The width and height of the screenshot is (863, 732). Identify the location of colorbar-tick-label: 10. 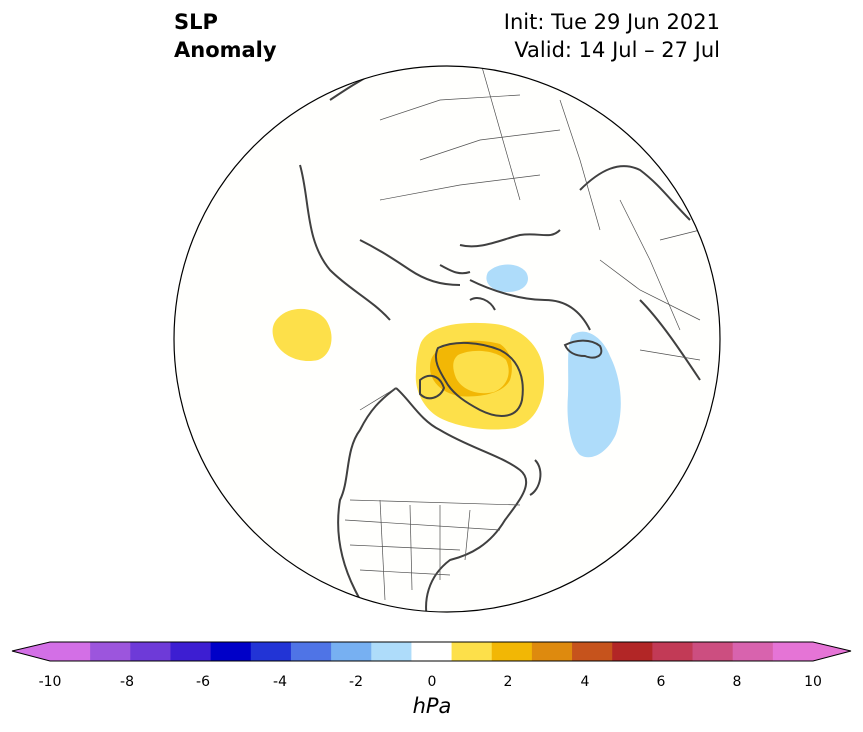
(813, 682).